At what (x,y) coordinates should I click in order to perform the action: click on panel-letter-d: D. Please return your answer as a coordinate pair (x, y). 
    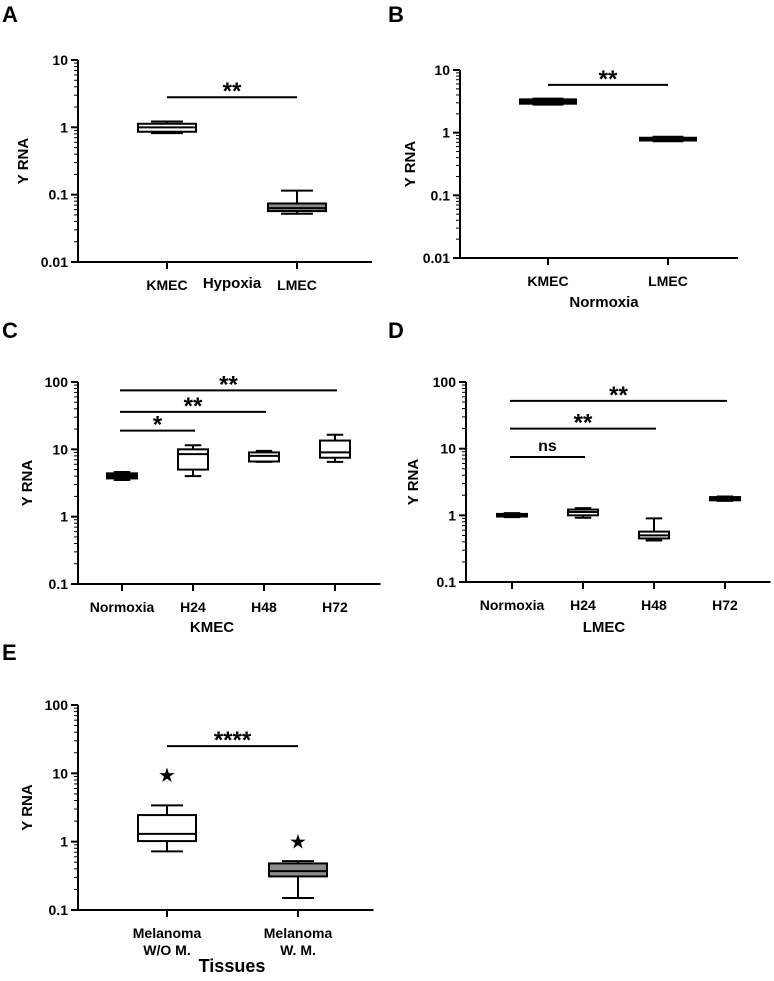
    Looking at the image, I should click on (396, 330).